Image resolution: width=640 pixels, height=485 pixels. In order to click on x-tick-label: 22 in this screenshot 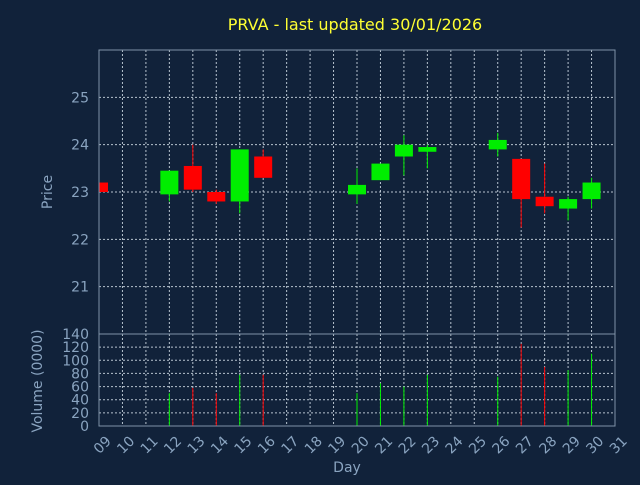, I will do `click(408, 445)`.